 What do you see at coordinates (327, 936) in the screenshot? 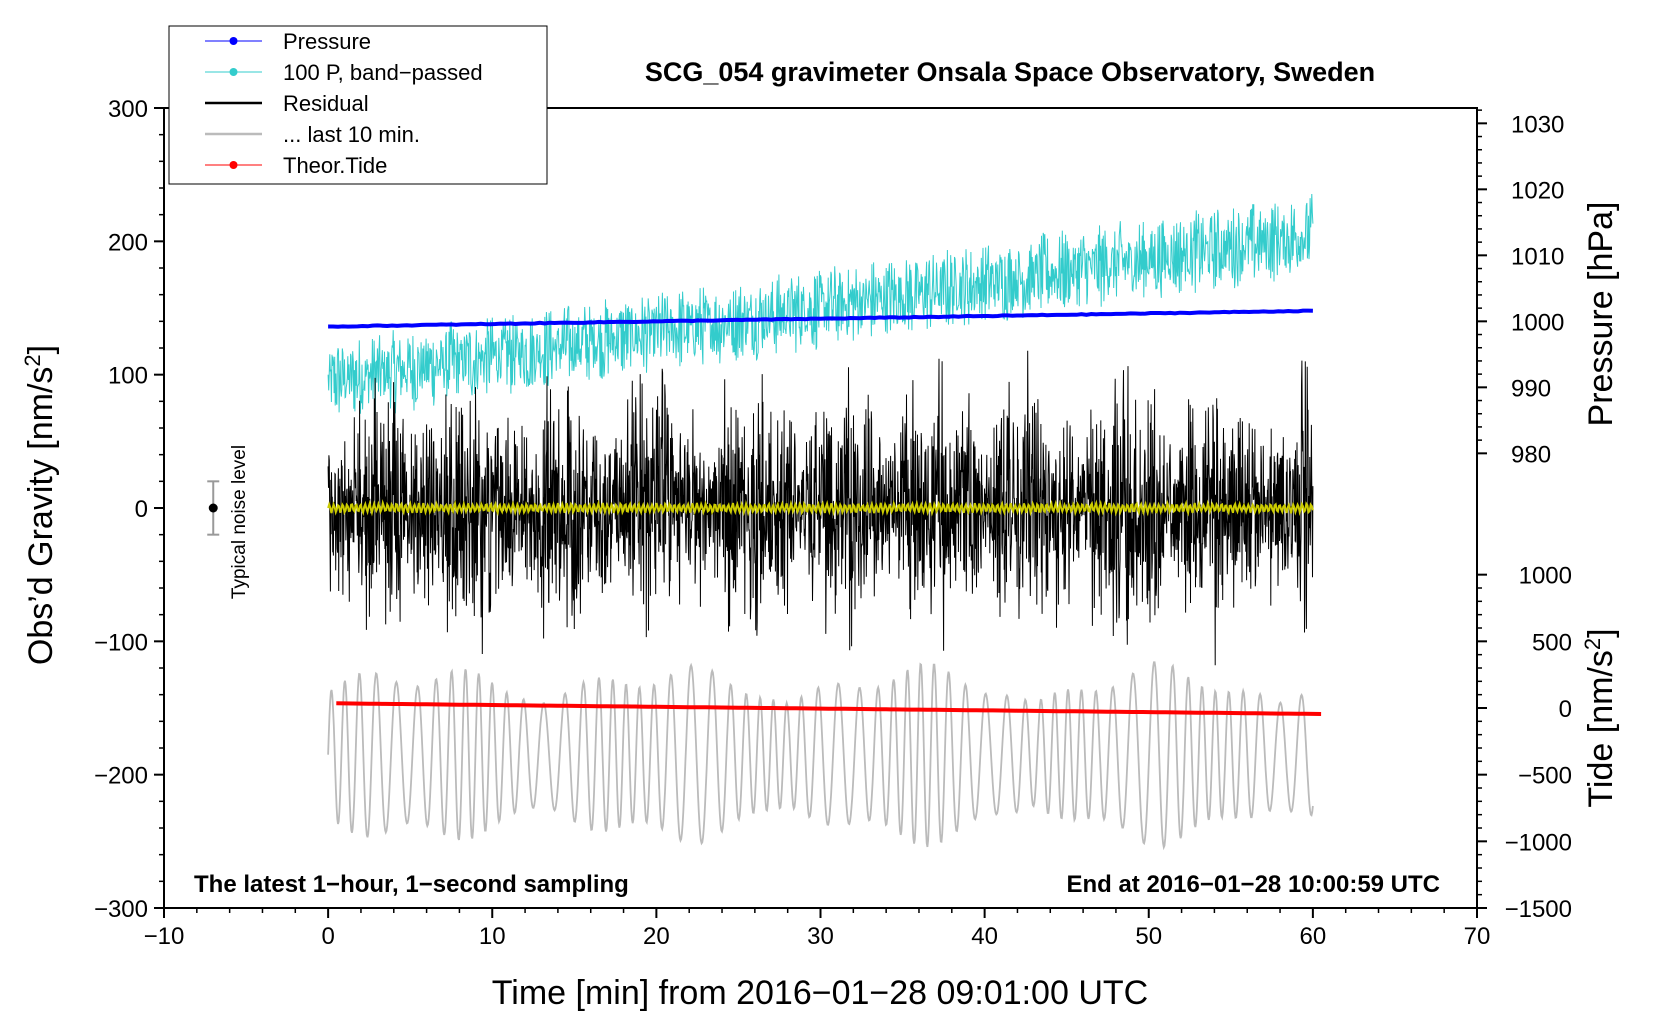
I see `x-tick-label: 0` at bounding box center [327, 936].